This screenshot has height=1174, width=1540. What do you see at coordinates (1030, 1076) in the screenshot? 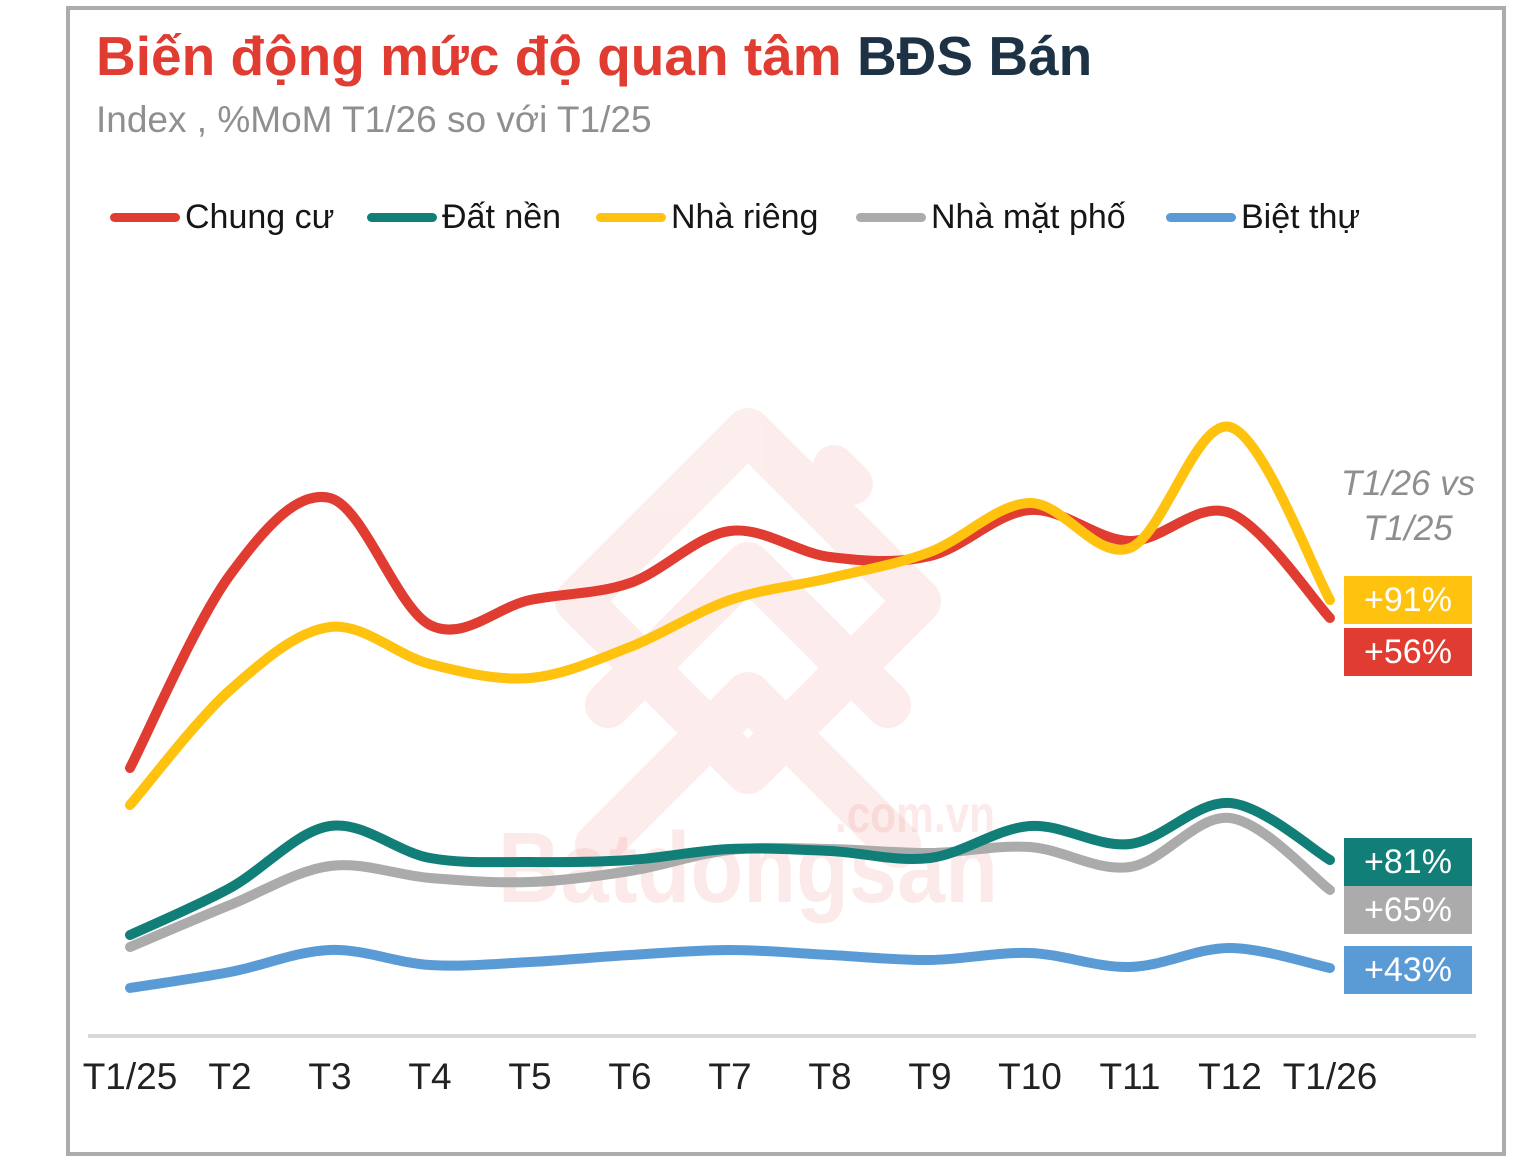
I see `x-axis-label-t10: T10` at bounding box center [1030, 1076].